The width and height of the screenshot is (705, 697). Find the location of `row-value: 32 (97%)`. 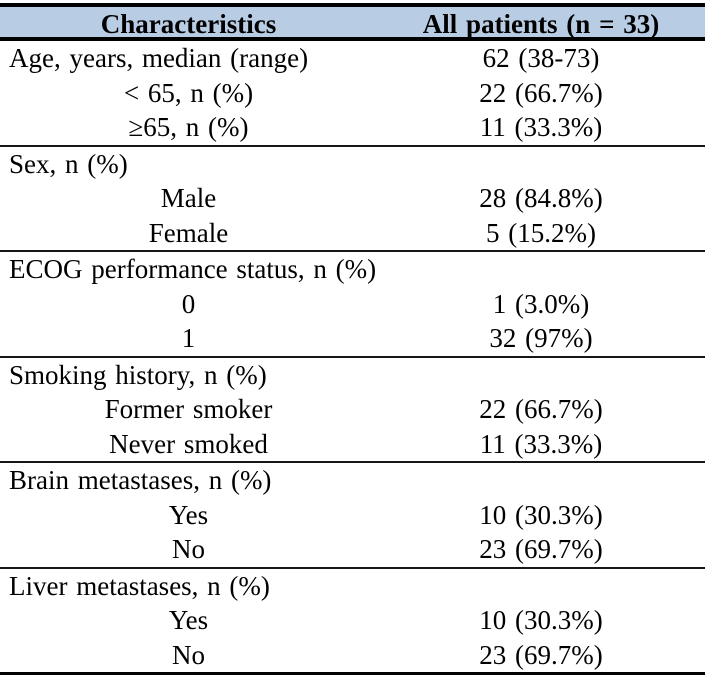

row-value: 32 (97%) is located at coordinates (541, 338).